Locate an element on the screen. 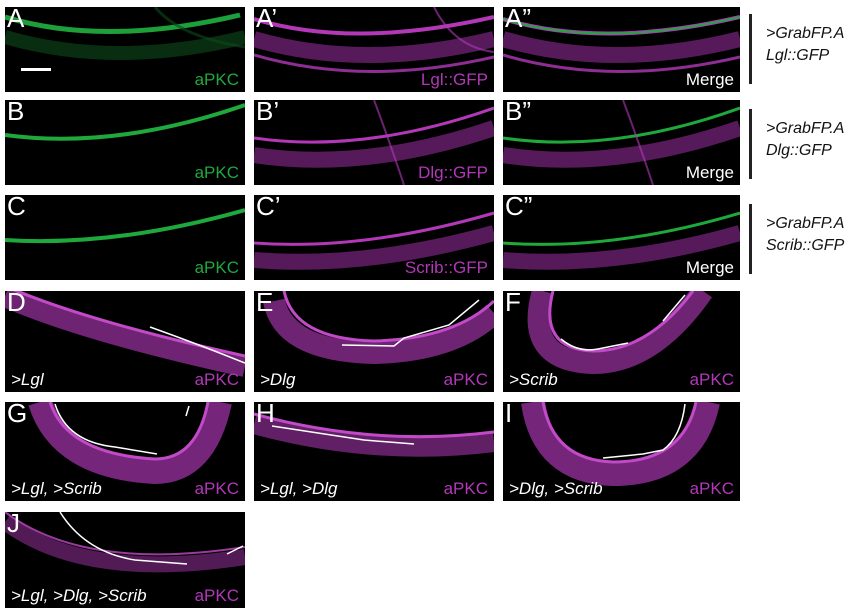  stain-label: Lgl::GFP is located at coordinates (454, 79).